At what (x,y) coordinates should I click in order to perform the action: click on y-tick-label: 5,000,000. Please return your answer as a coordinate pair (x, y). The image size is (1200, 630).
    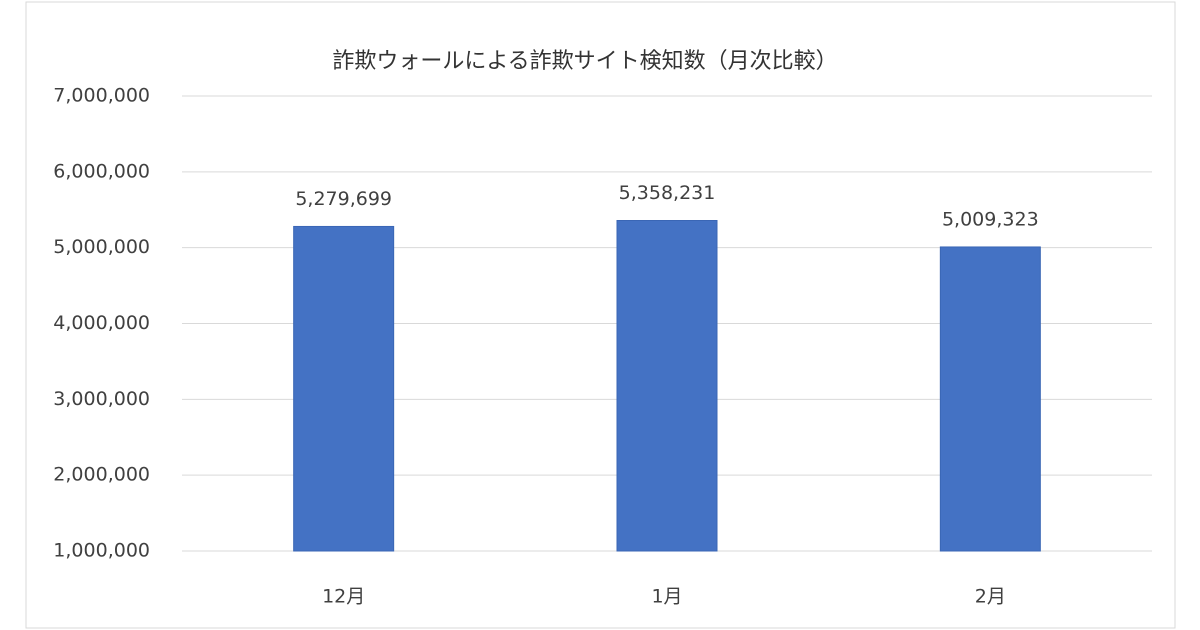
    Looking at the image, I should click on (101, 247).